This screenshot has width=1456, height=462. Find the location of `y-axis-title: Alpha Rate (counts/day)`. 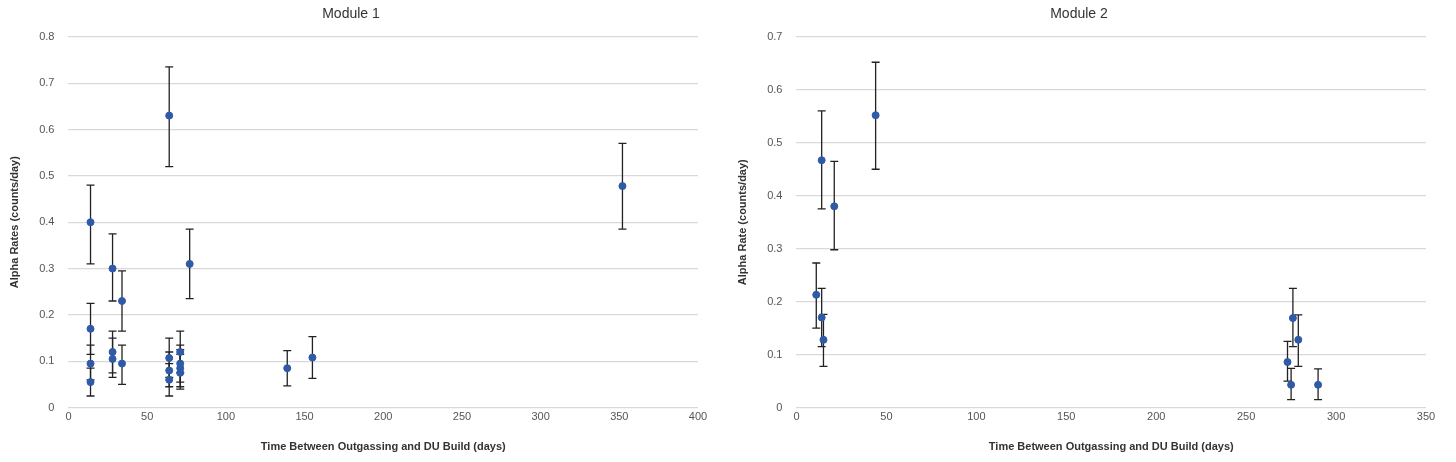

y-axis-title: Alpha Rate (counts/day) is located at coordinates (741, 222).